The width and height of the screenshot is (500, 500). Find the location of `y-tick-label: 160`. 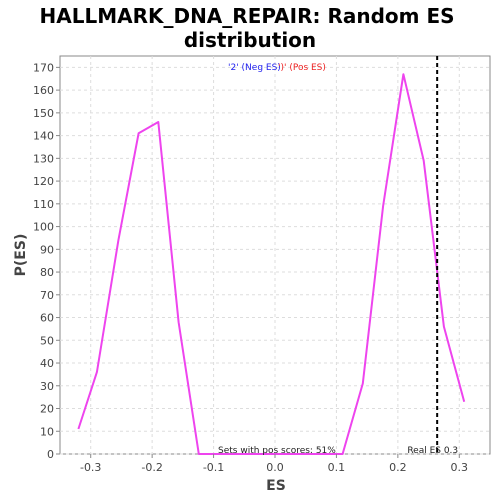

y-tick-label: 160 is located at coordinates (43, 90).